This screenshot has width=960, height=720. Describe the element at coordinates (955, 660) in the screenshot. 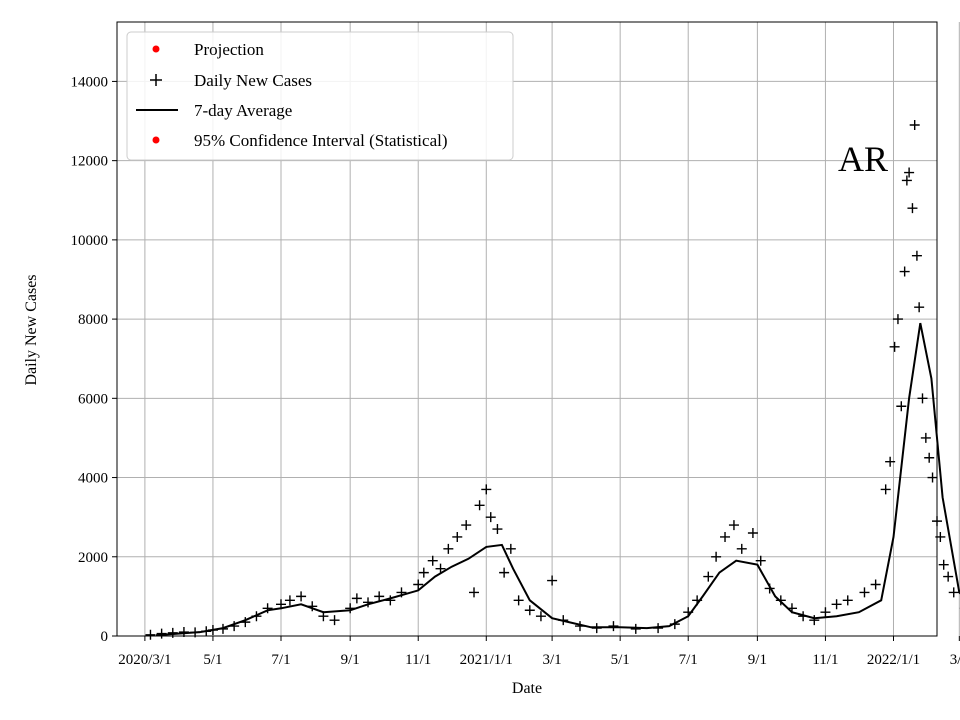

I see `x-tick-label: 3/1` at that location.